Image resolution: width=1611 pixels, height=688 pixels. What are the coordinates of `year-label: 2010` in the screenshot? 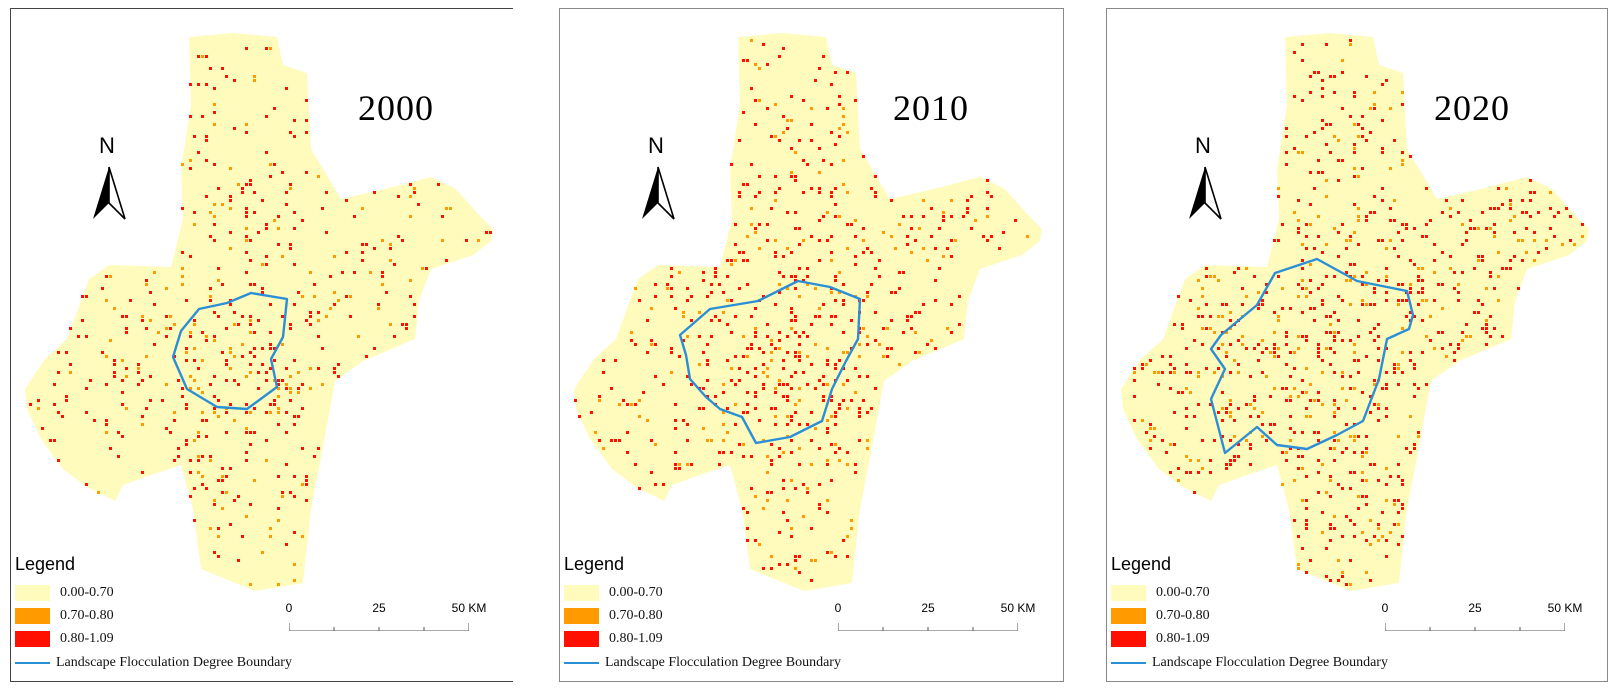 It's located at (931, 108).